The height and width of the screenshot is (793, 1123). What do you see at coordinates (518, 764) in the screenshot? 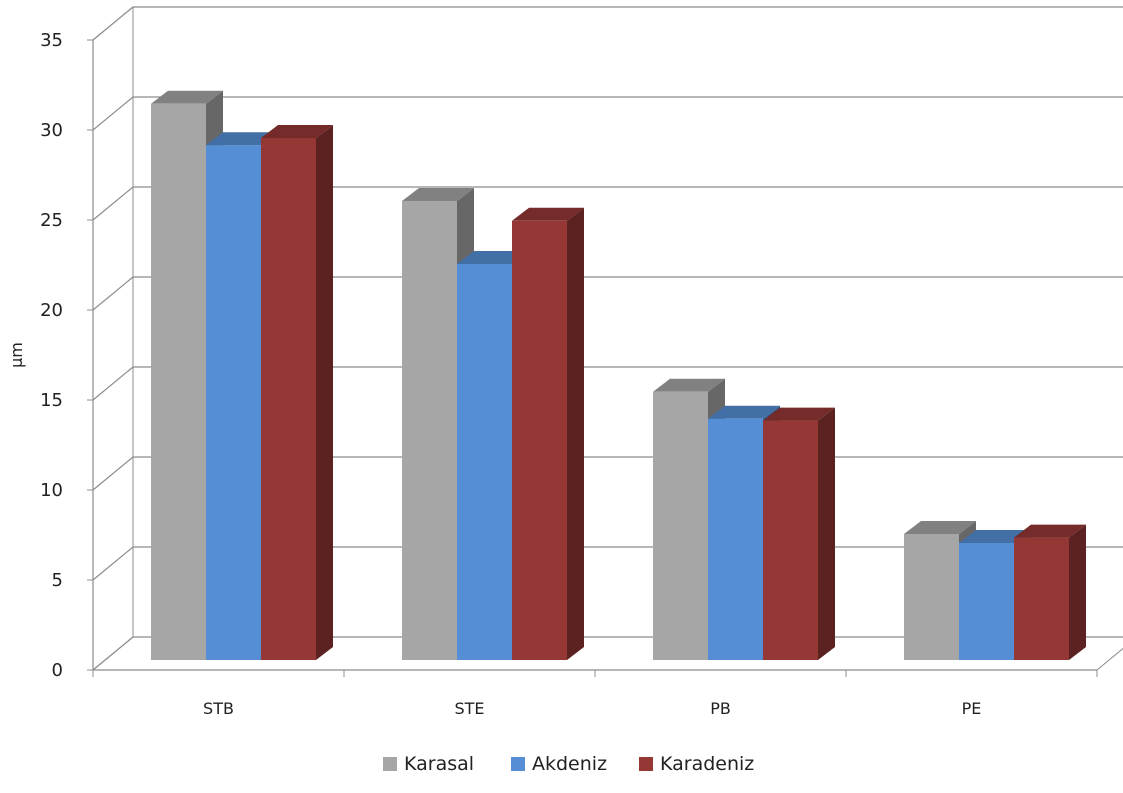
I see `legend-swatch-akdeniz` at bounding box center [518, 764].